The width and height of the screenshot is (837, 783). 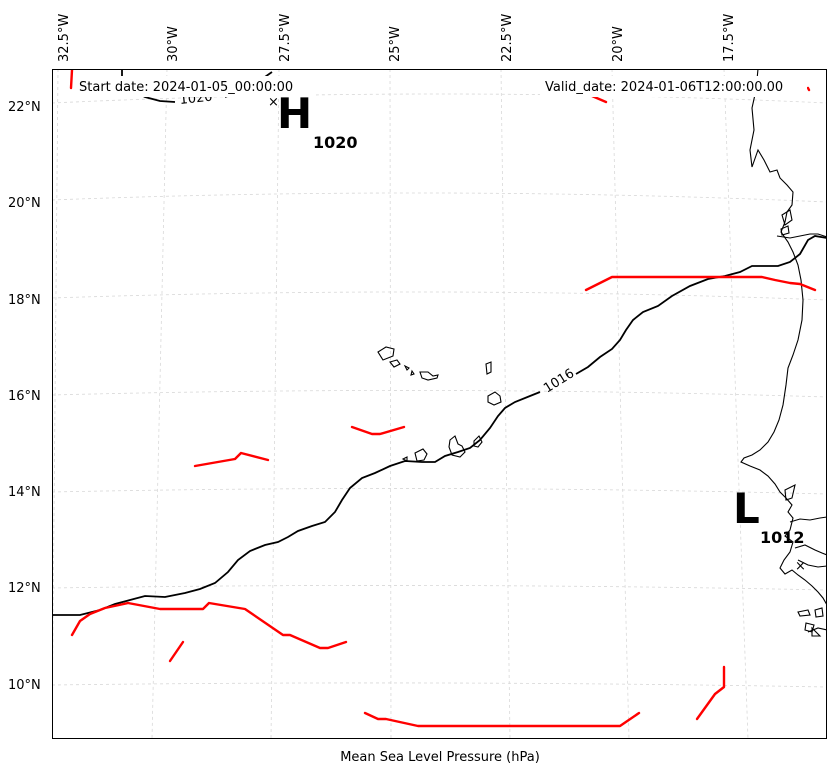 I want to click on lon-tick-25w: 25°W, so click(x=395, y=44).